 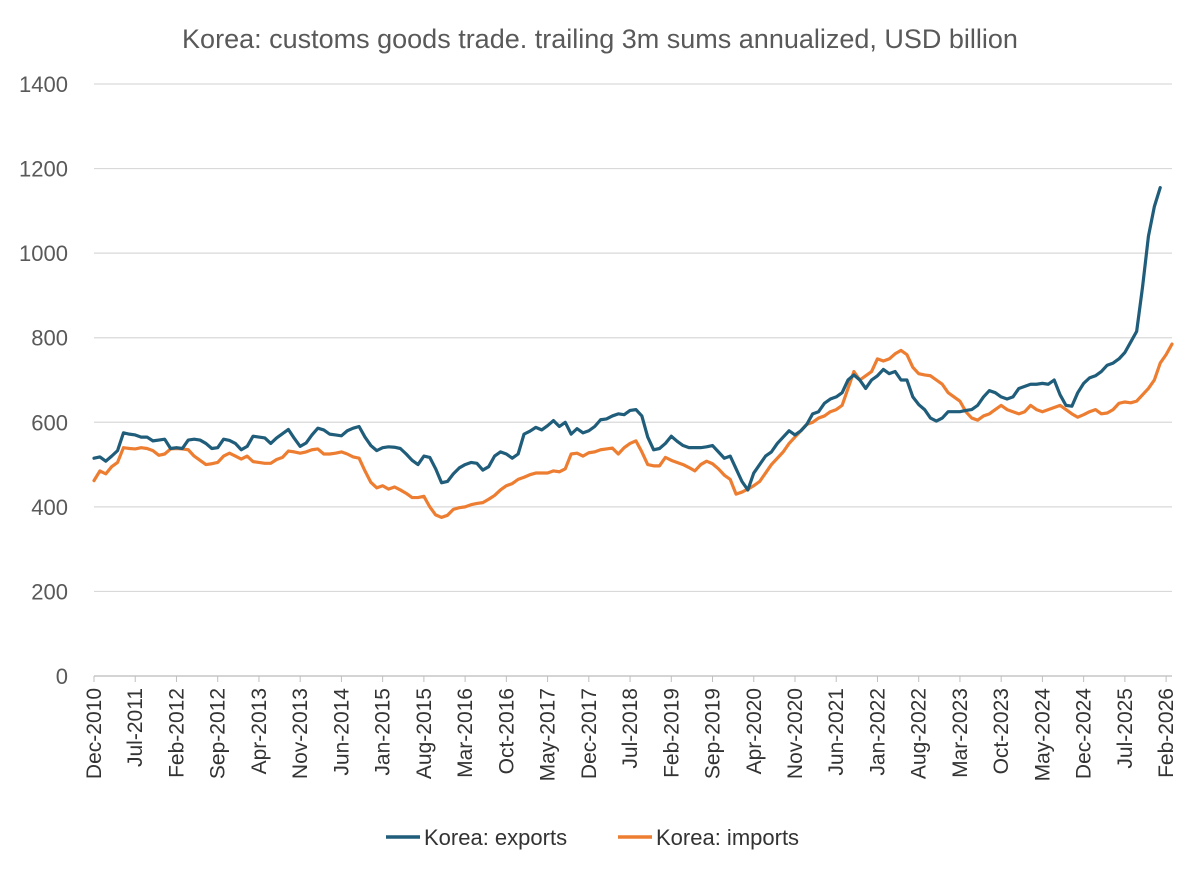 What do you see at coordinates (94, 733) in the screenshot?
I see `x-tick-label: Dec-2010` at bounding box center [94, 733].